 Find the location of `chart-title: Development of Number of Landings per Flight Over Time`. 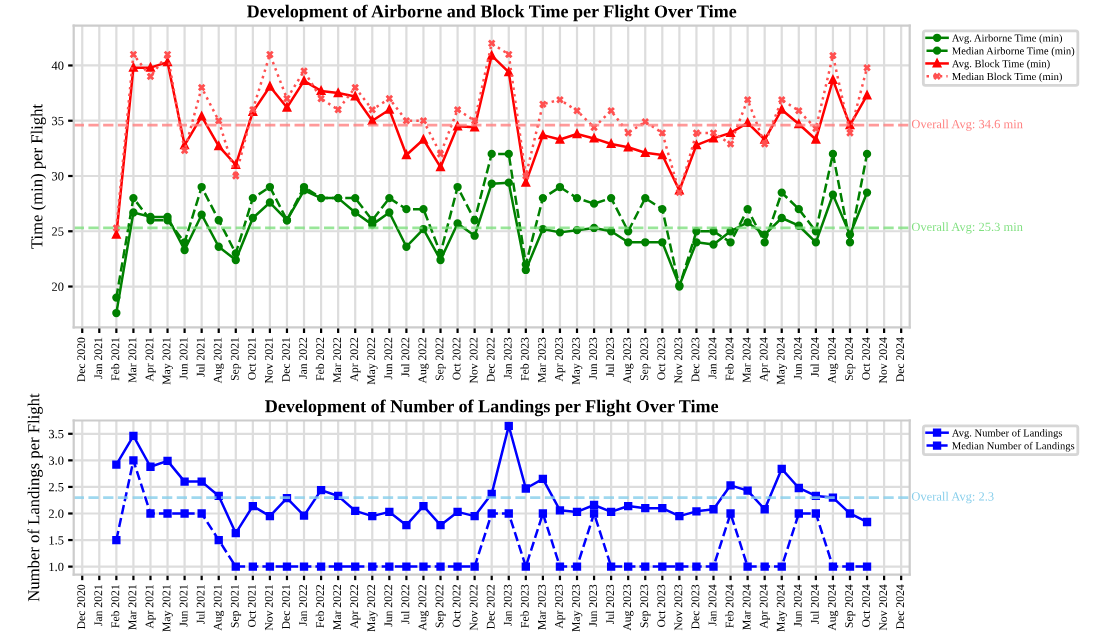

chart-title: Development of Number of Landings per Flight Over Time is located at coordinates (492, 408).